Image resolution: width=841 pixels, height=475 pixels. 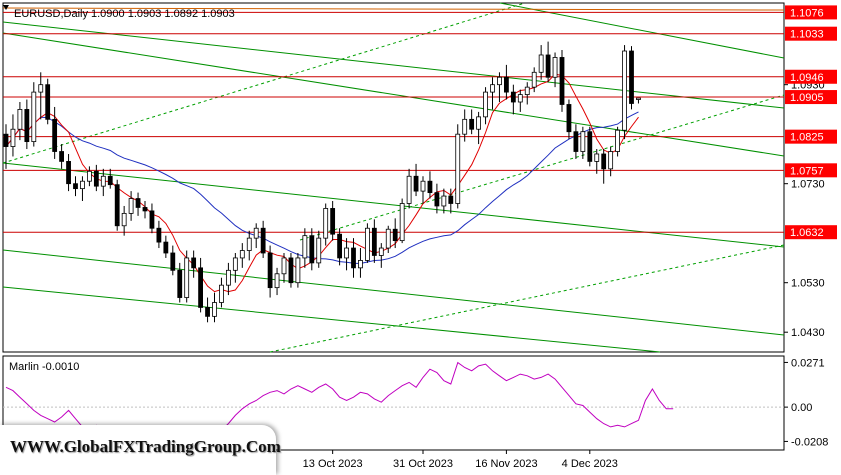 What do you see at coordinates (6, 7) in the screenshot?
I see `window-menu-triangle-icon` at bounding box center [6, 7].